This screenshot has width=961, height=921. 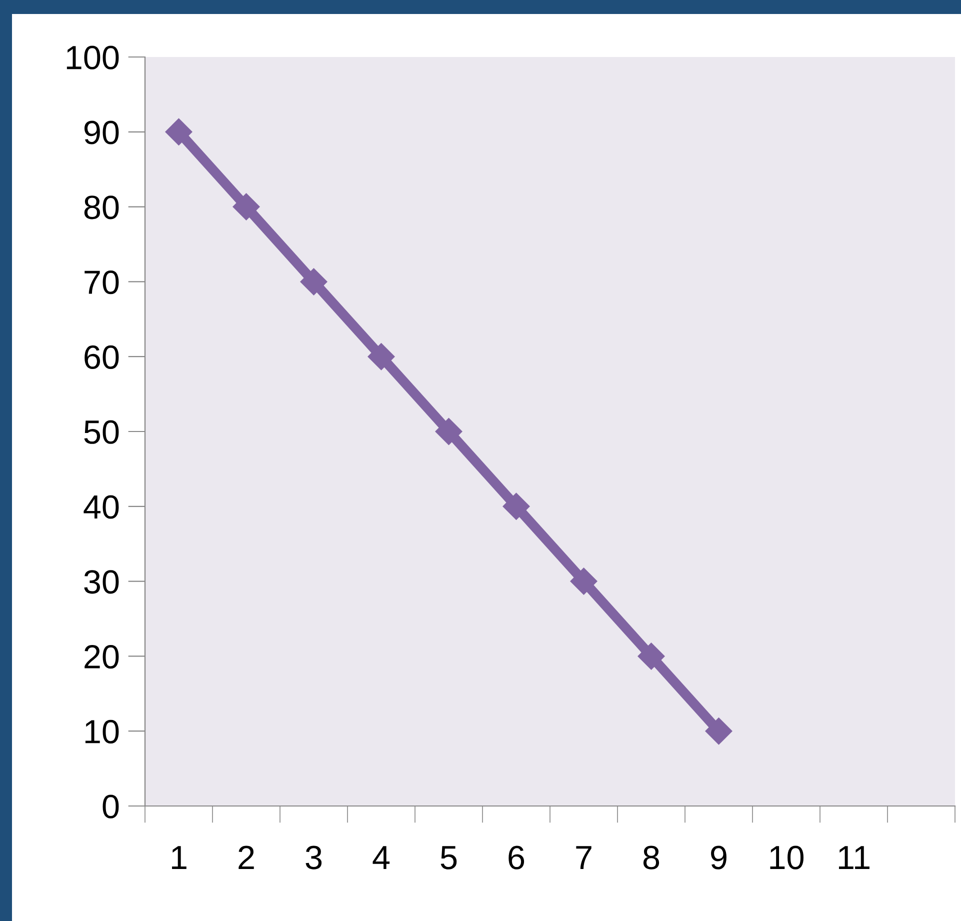 What do you see at coordinates (381, 858) in the screenshot?
I see `x-tick-label: 4` at bounding box center [381, 858].